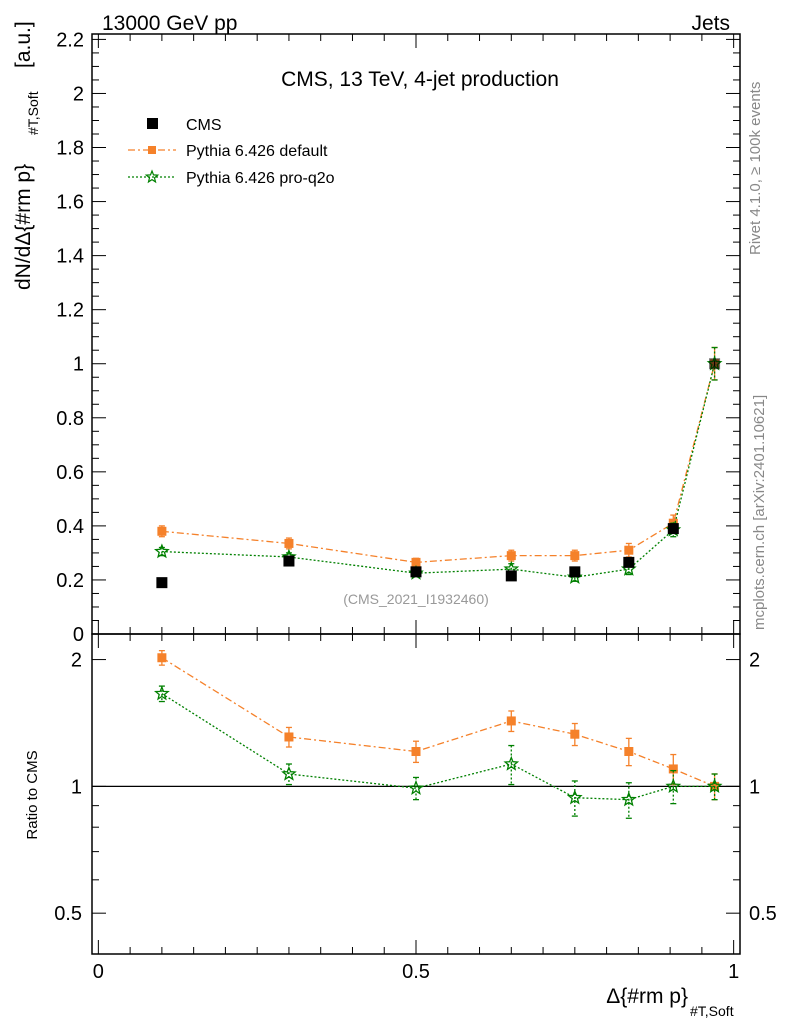 The width and height of the screenshot is (786, 1024). What do you see at coordinates (78, 365) in the screenshot?
I see `y-tick-label: 1` at bounding box center [78, 365].